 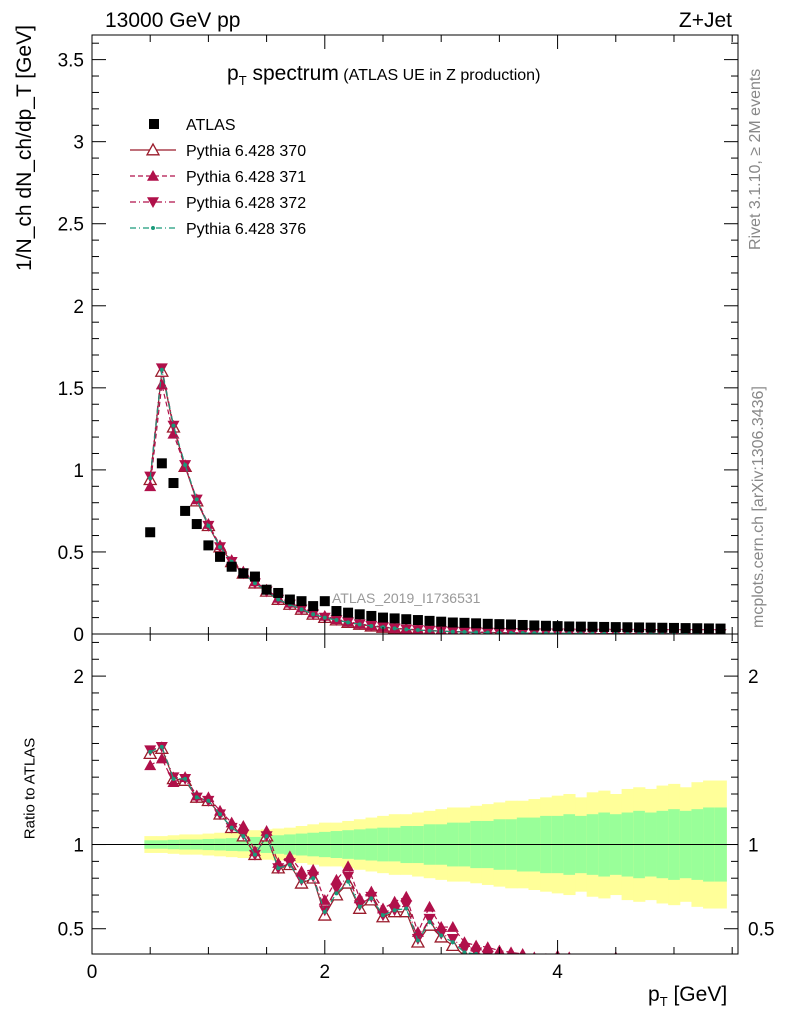 I want to click on ratio-xtick-labels: 0 2 4, so click(x=325, y=972).